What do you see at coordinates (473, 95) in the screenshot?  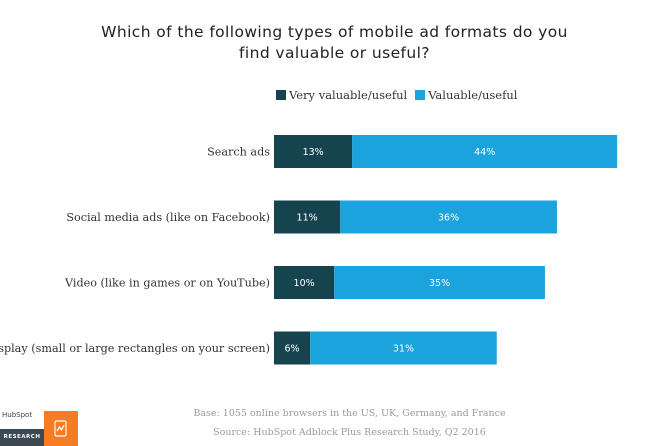 I see `legend-label-valuable: Valuable/useful` at bounding box center [473, 95].